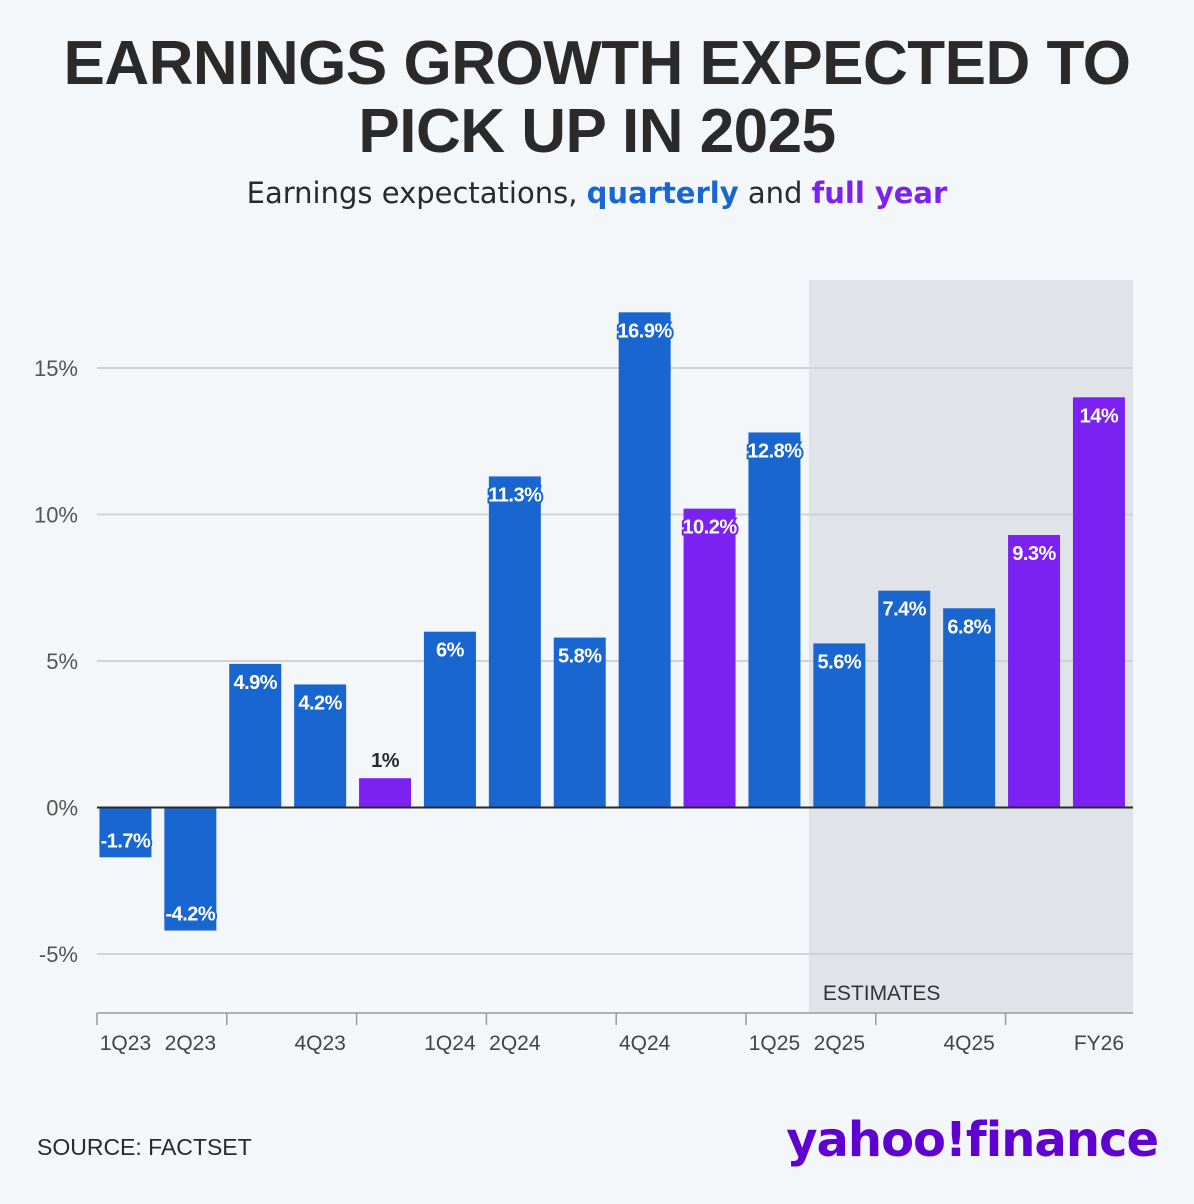 The image size is (1194, 1204). I want to click on x-tick-label: 1Q24, so click(450, 1043).